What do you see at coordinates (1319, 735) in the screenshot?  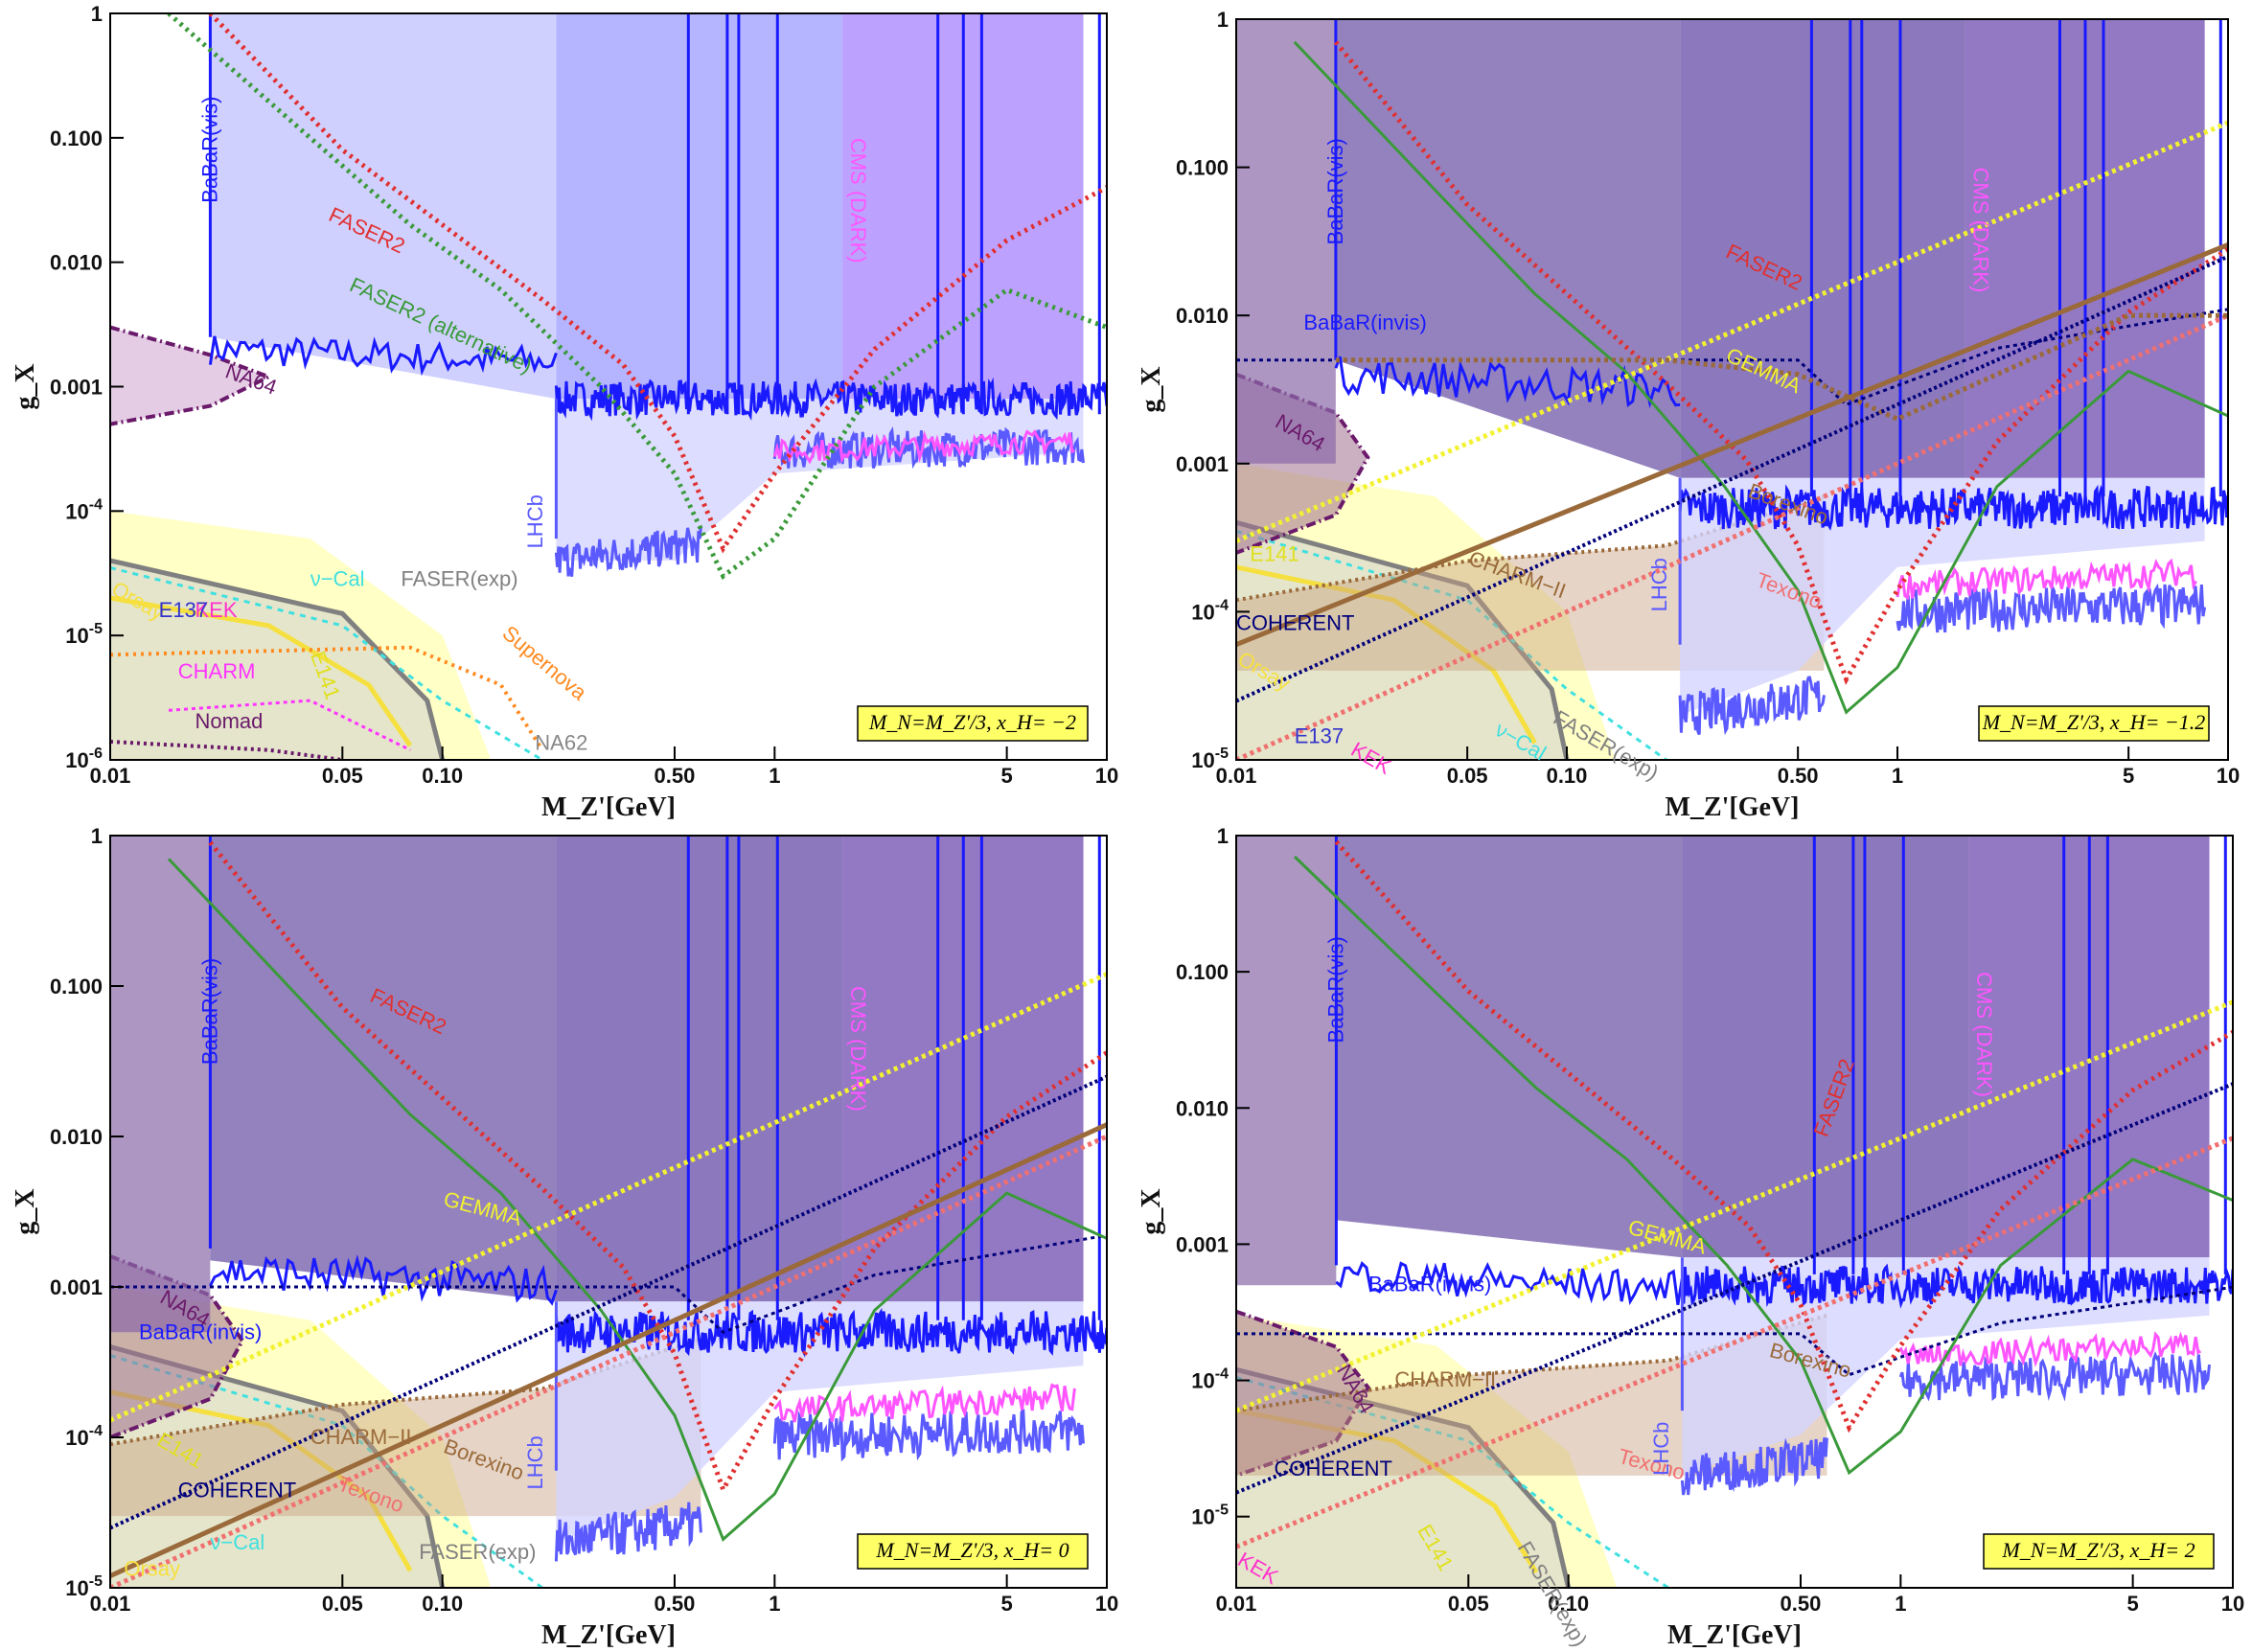 I see `label-e137: E137` at bounding box center [1319, 735].